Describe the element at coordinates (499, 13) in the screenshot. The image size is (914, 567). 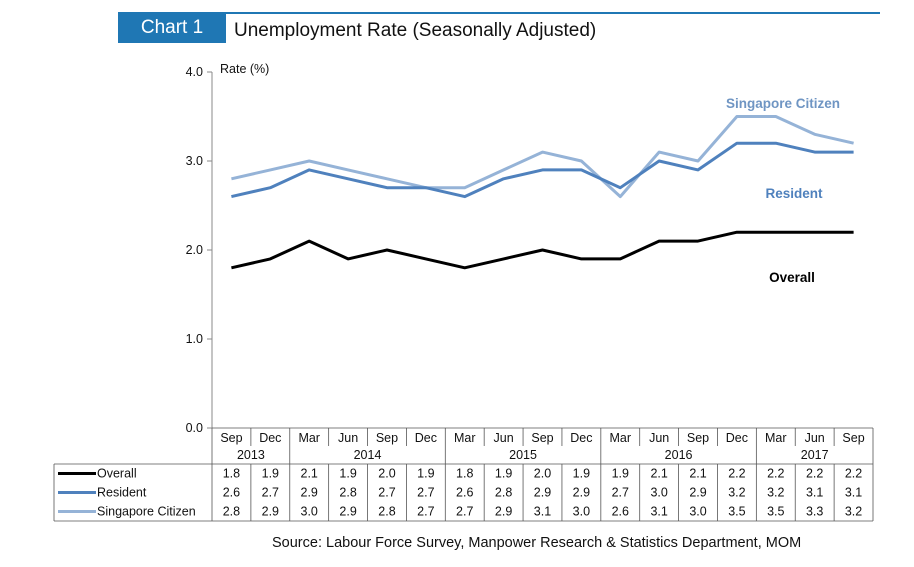
I see `header-rule` at that location.